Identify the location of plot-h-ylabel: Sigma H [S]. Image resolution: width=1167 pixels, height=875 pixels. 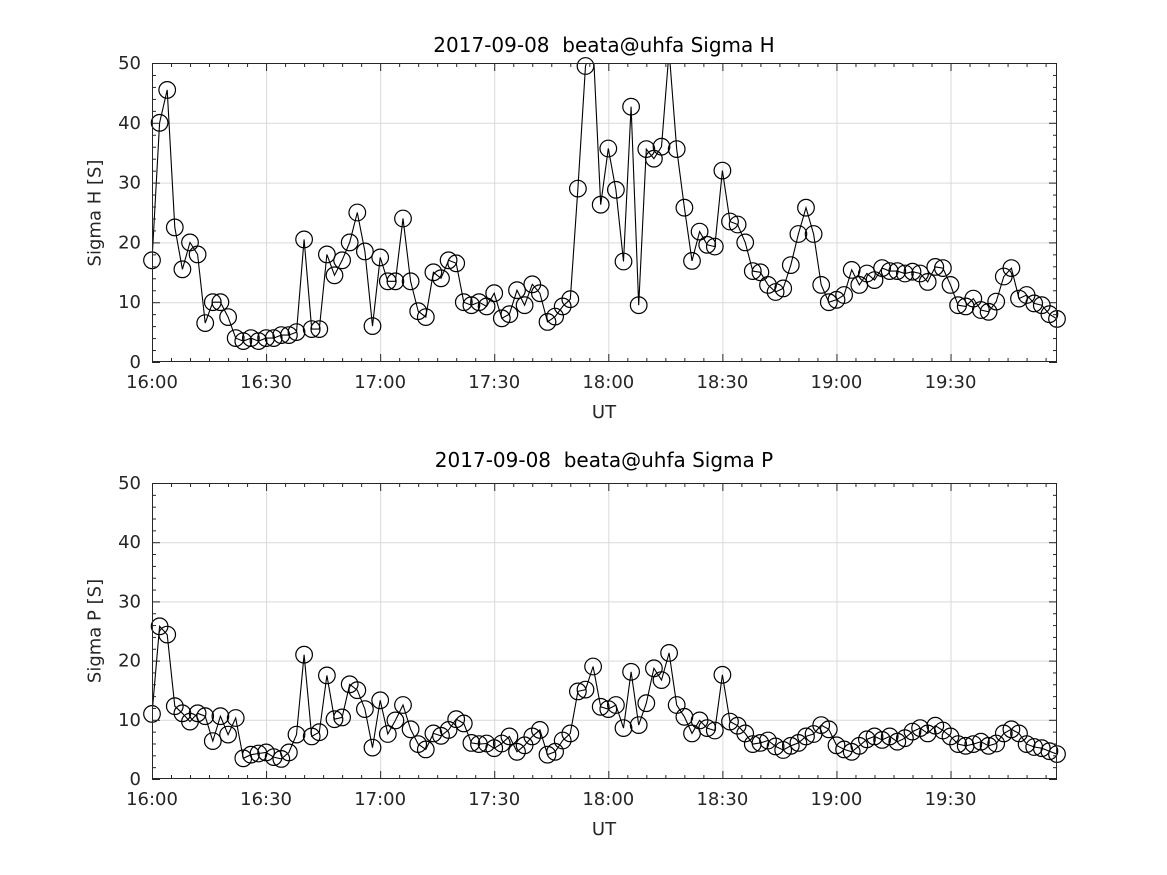
(95, 213).